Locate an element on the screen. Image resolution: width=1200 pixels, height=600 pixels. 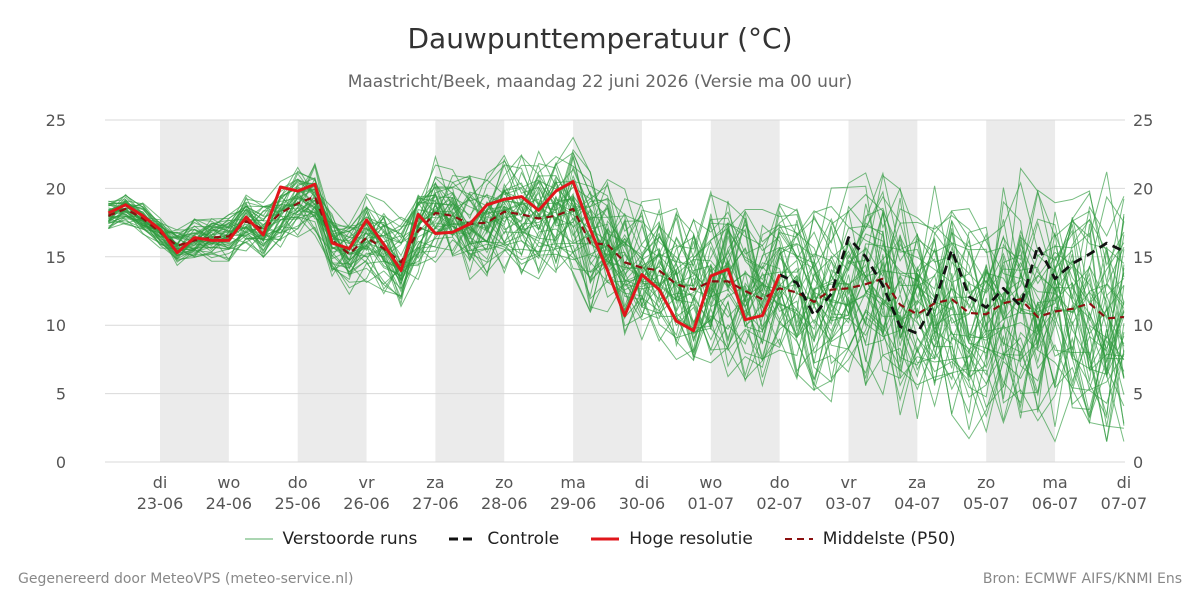
legend-high-res-label: Hoge resolutie is located at coordinates (691, 539).